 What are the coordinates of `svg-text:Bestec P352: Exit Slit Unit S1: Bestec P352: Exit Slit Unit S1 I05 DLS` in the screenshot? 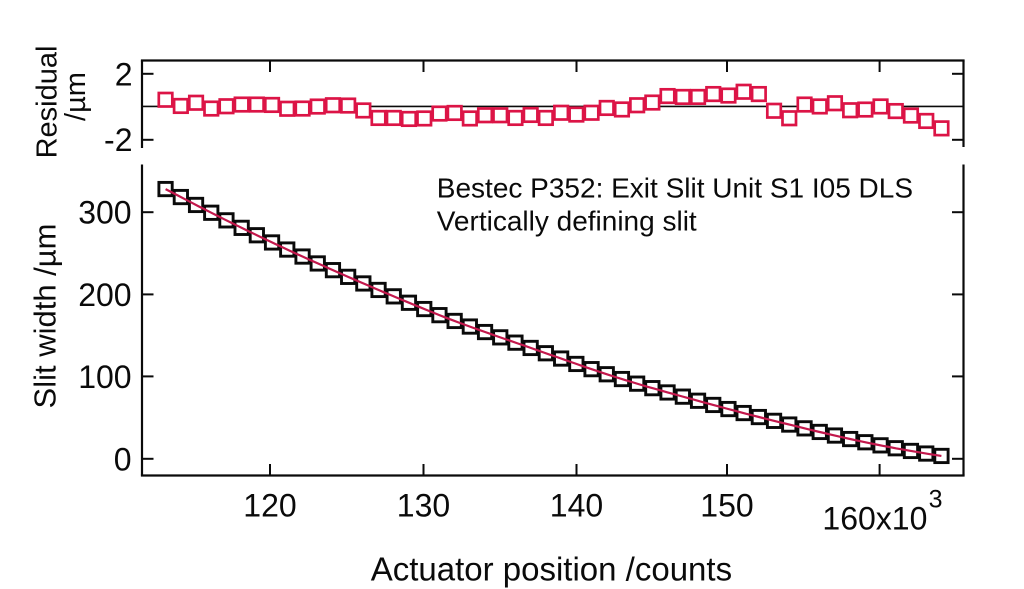 It's located at (675, 187).